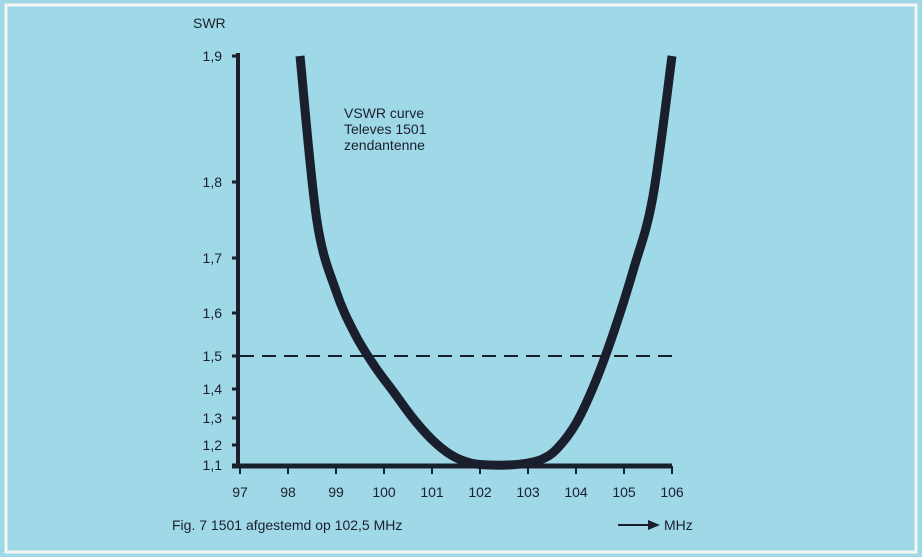 The image size is (922, 557). What do you see at coordinates (287, 525) in the screenshot?
I see `figure-caption: Fig. 7 1501 afgestemd op 102,5 MHz` at bounding box center [287, 525].